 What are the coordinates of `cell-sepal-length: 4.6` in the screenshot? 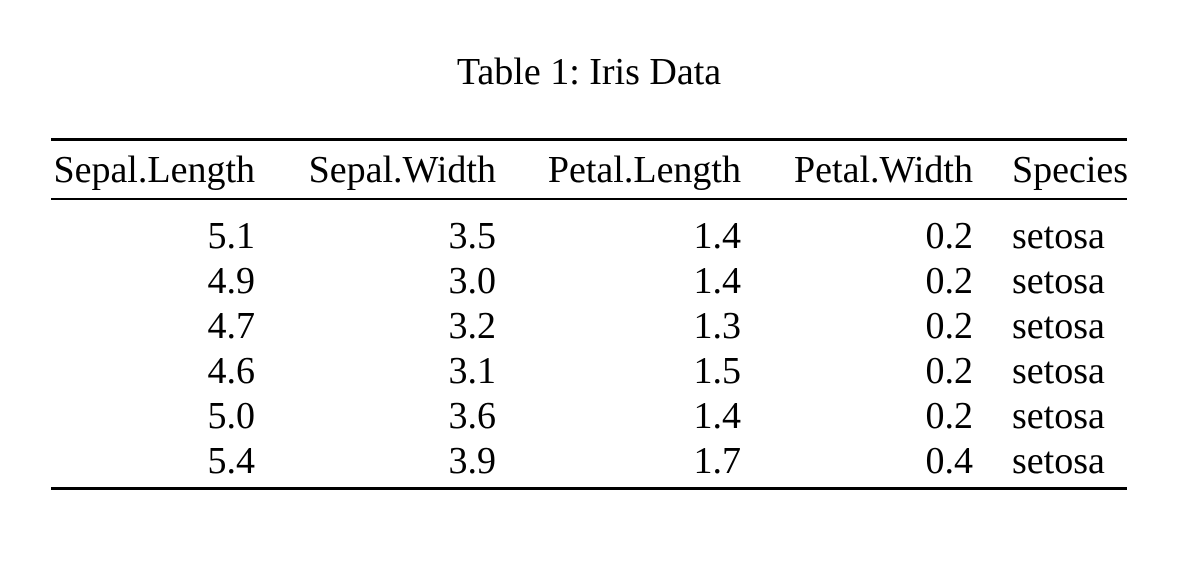 It's located at (231, 370).